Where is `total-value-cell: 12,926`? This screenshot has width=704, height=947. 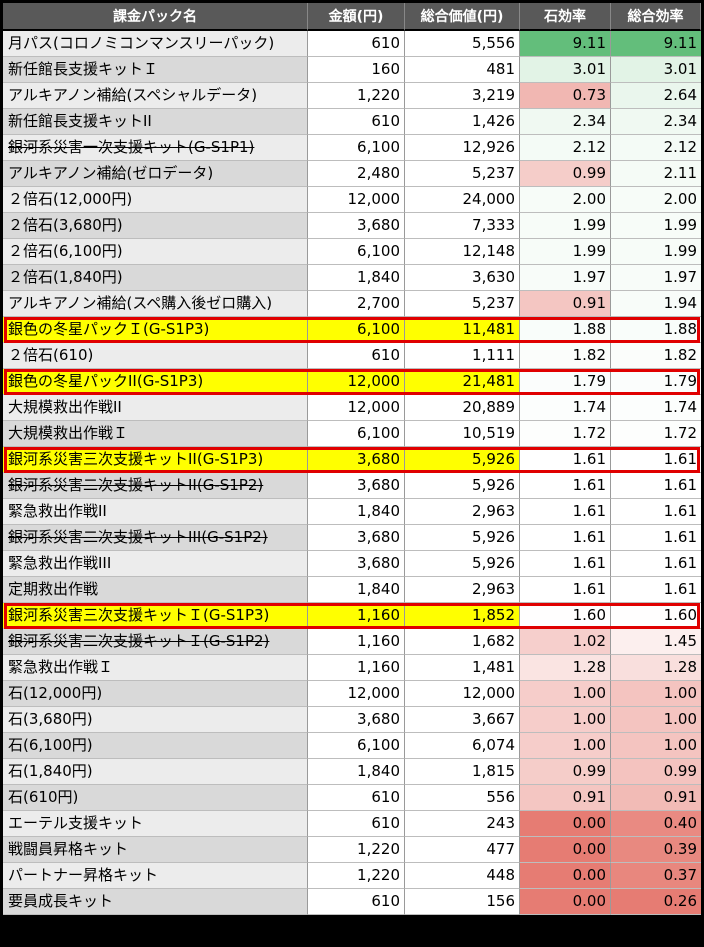
total-value-cell: 12,926 is located at coordinates (462, 148).